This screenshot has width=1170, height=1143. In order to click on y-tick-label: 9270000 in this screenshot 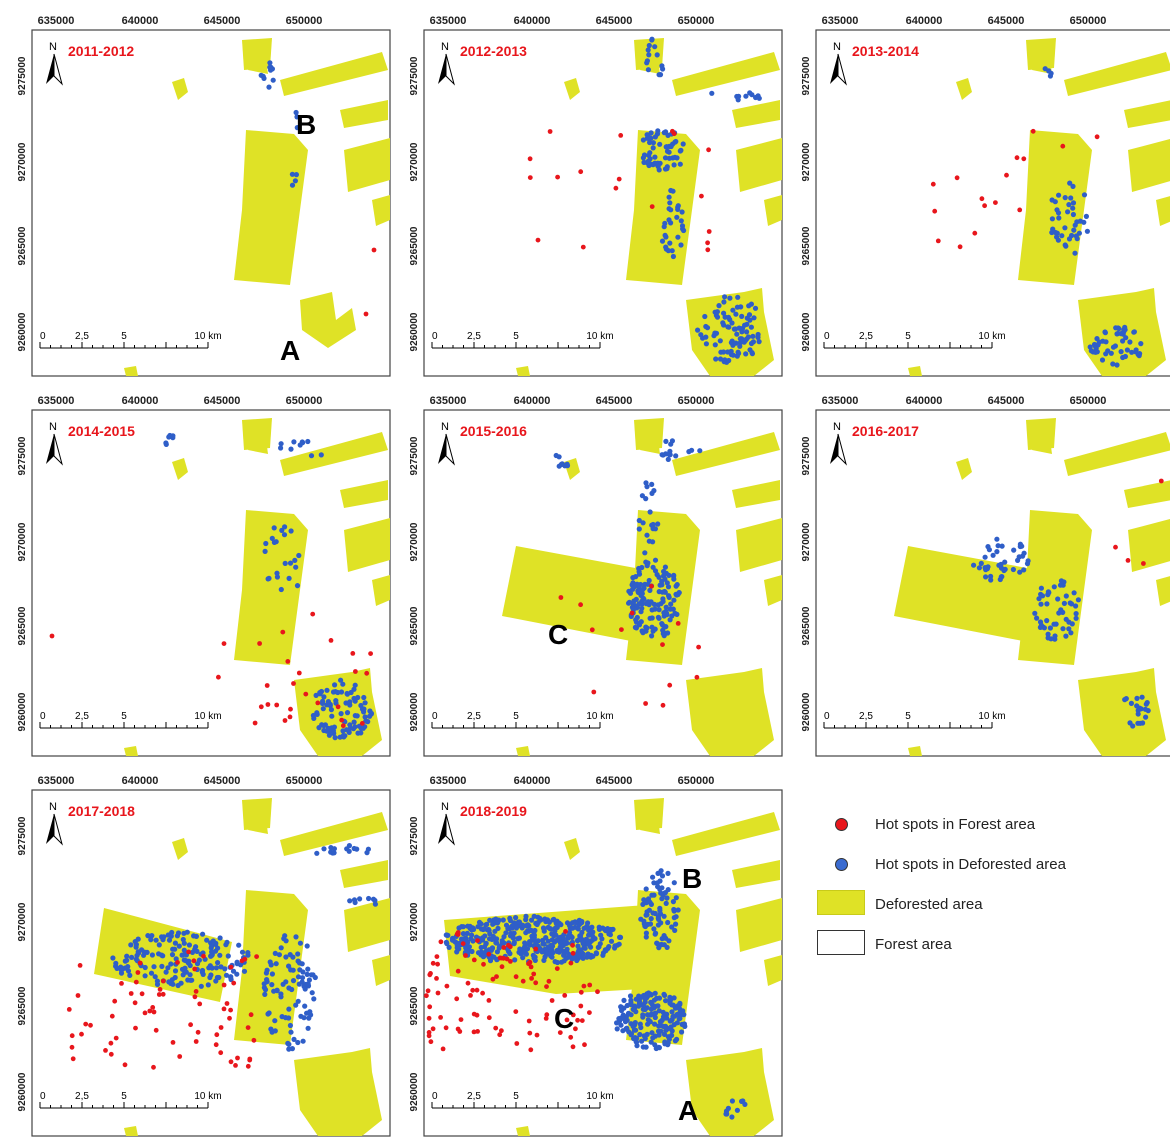, I will do `click(414, 921)`.